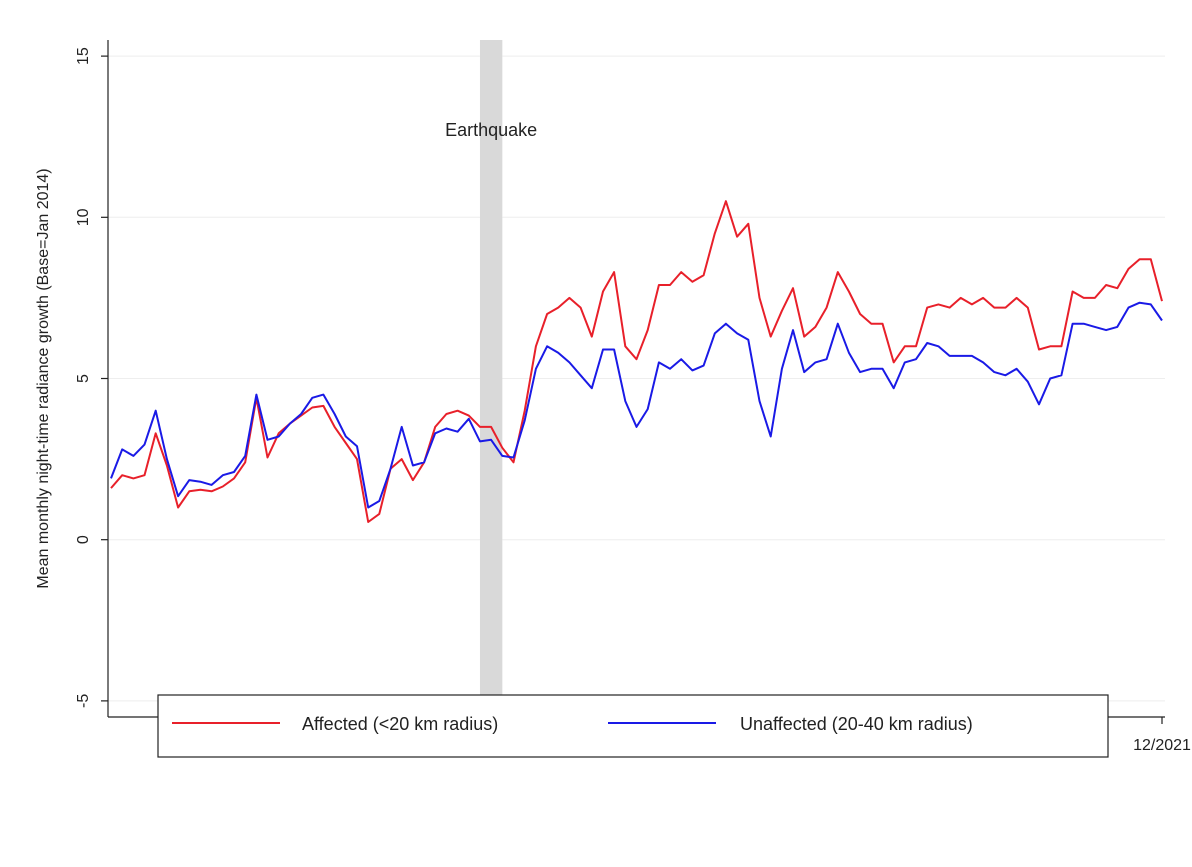 This screenshot has width=1192, height=867. Describe the element at coordinates (856, 724) in the screenshot. I see `legend-label-unaffected: Unaffected (20-40 km radius)` at that location.